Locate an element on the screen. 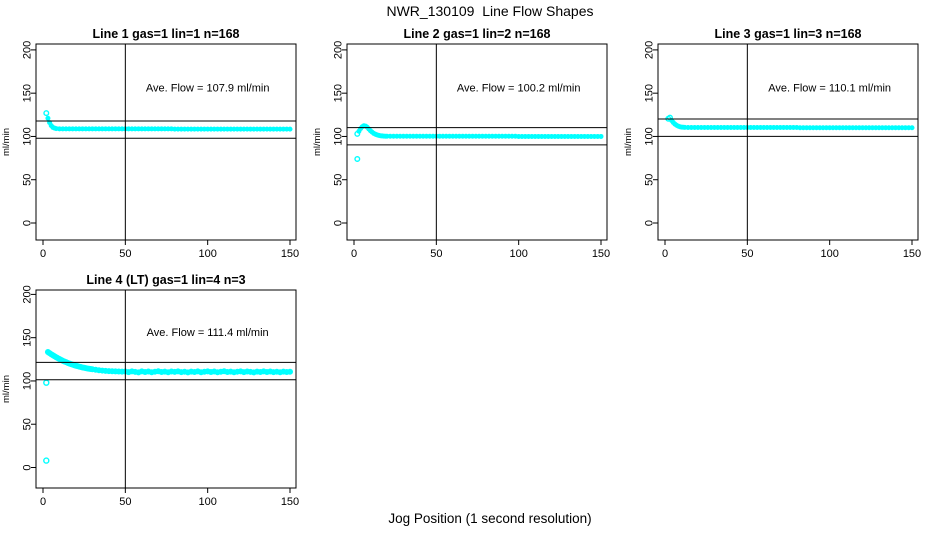 Image resolution: width=936 pixels, height=540 pixels. ave-flow-annotation: Ave. Flow = 111.4 ml/min is located at coordinates (208, 333).